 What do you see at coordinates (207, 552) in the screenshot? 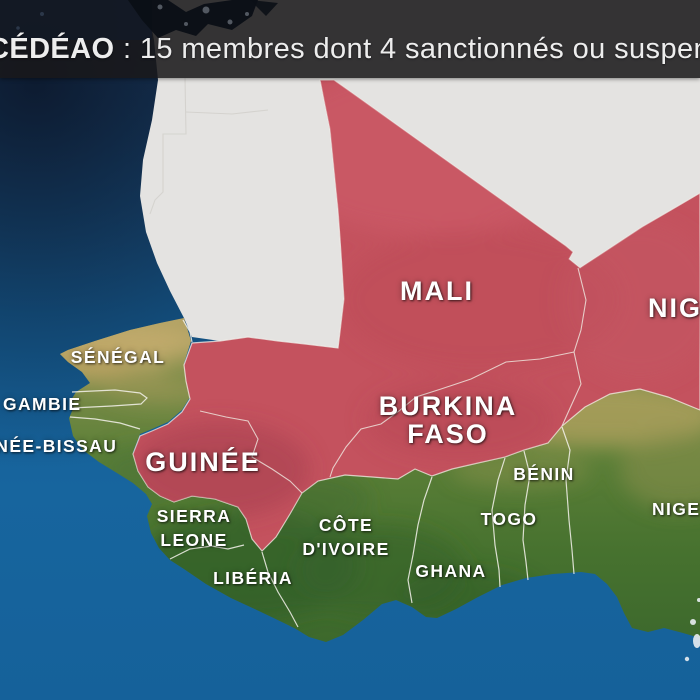
I see `border-sierraleone-liberia` at bounding box center [207, 552].